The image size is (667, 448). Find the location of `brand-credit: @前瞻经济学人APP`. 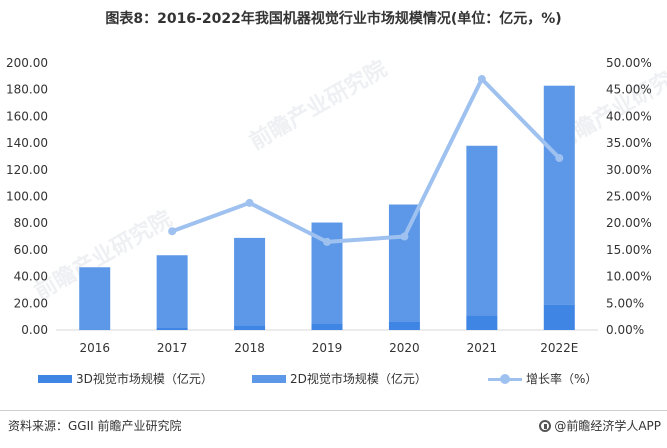

brand-credit: @前瞻经济学人APP is located at coordinates (600, 425).